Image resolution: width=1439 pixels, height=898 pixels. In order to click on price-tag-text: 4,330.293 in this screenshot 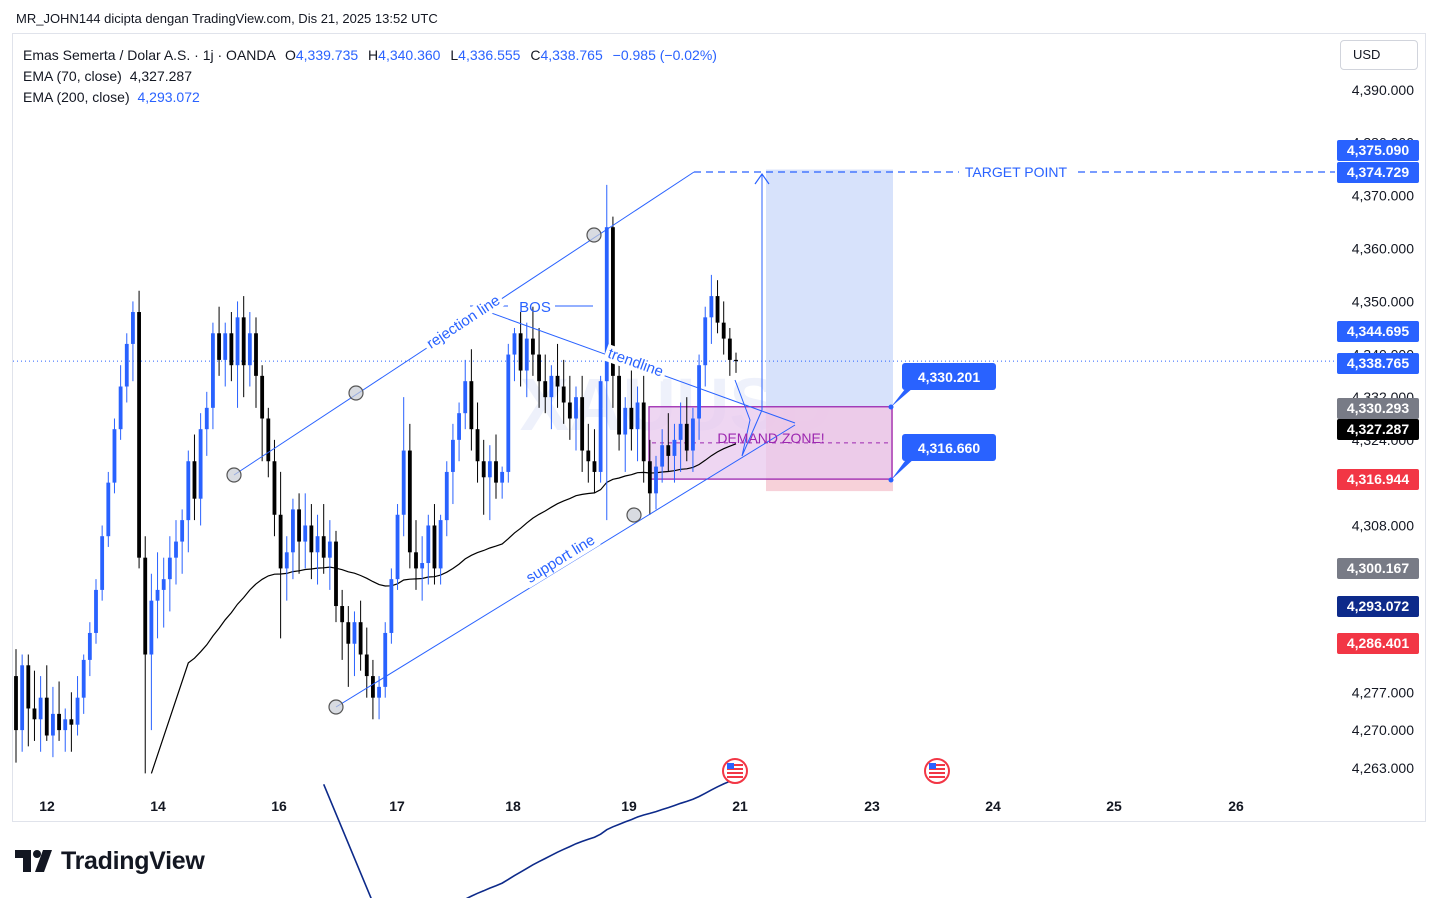, I will do `click(1378, 408)`.